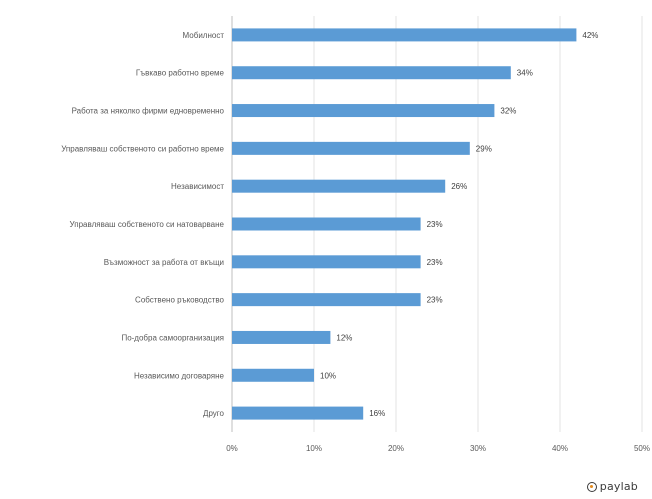 The image size is (652, 499). What do you see at coordinates (232, 448) in the screenshot?
I see `x-tick-label: 0%` at bounding box center [232, 448].